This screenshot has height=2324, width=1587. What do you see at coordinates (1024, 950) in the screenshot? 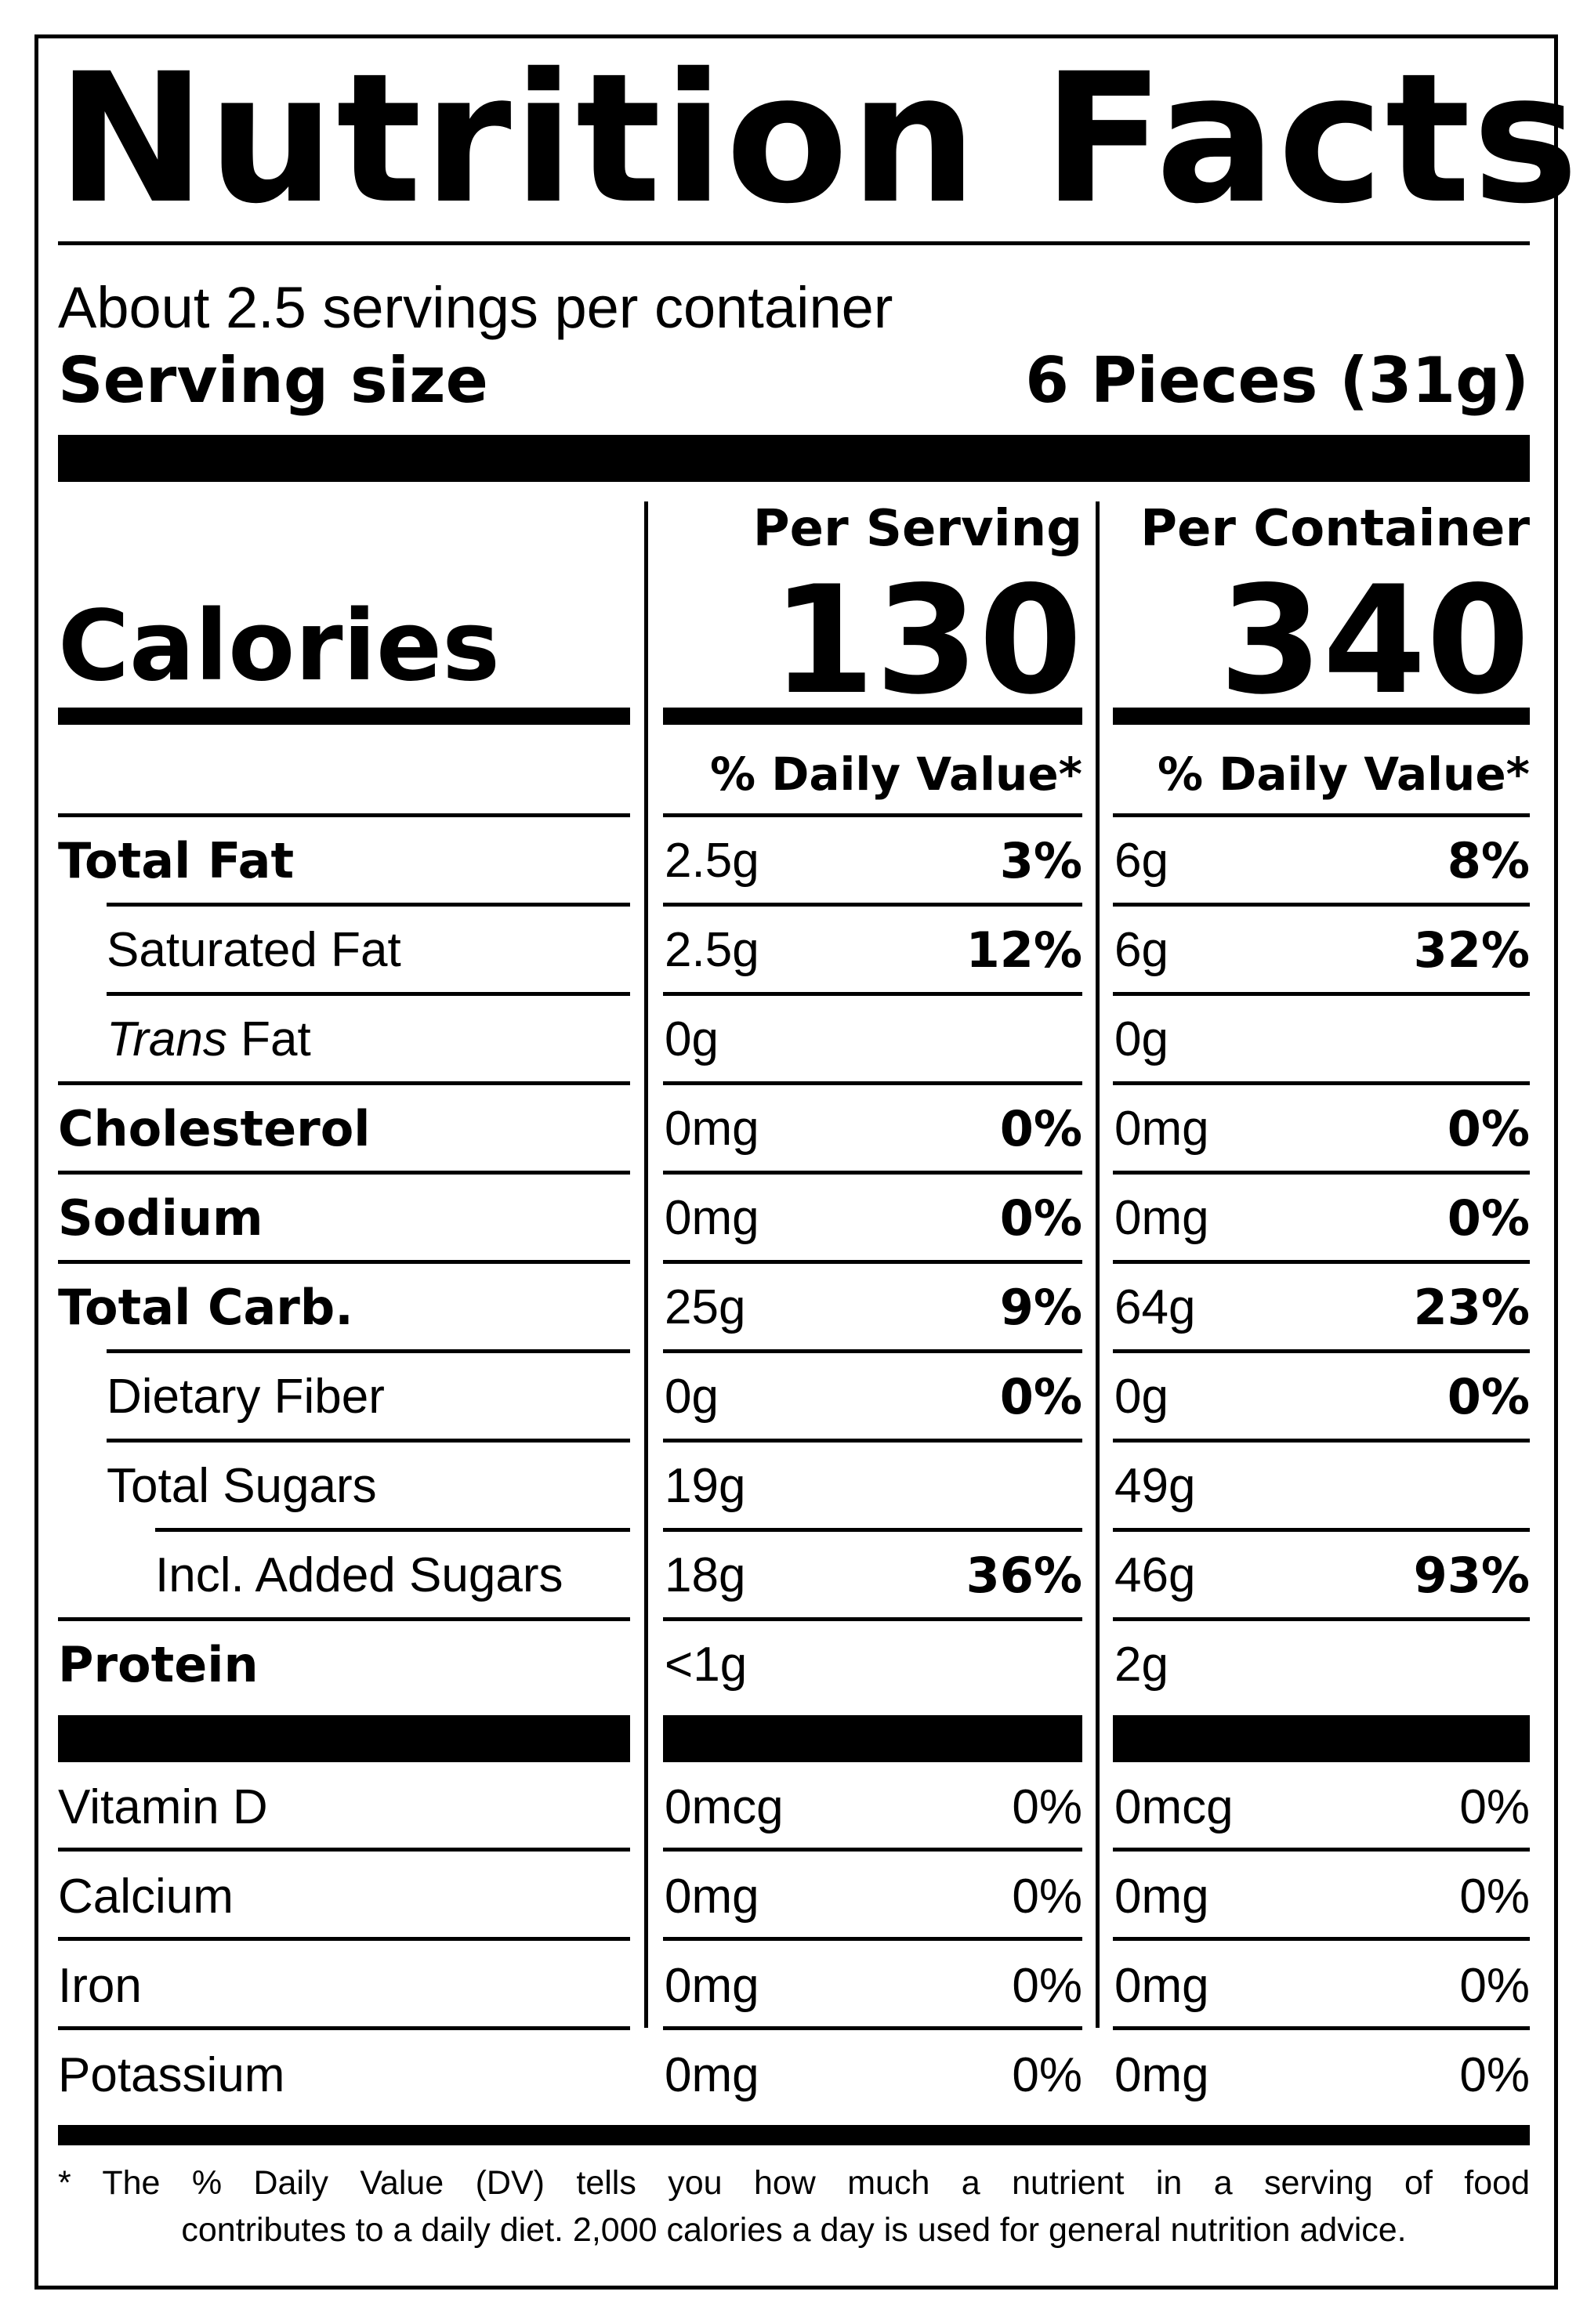
I see `serving-dv: 12%` at bounding box center [1024, 950].